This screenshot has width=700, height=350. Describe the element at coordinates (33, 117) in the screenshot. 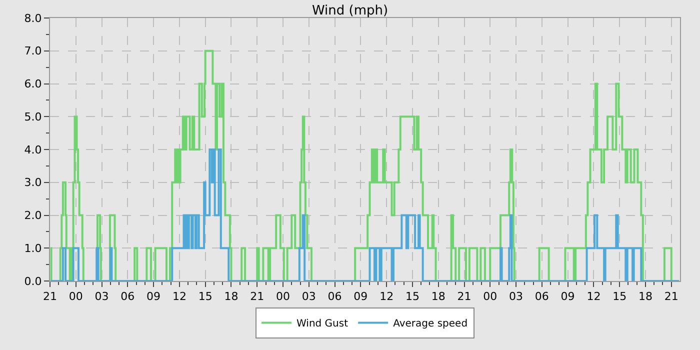

I see `y-tick-label: 5.0` at that location.